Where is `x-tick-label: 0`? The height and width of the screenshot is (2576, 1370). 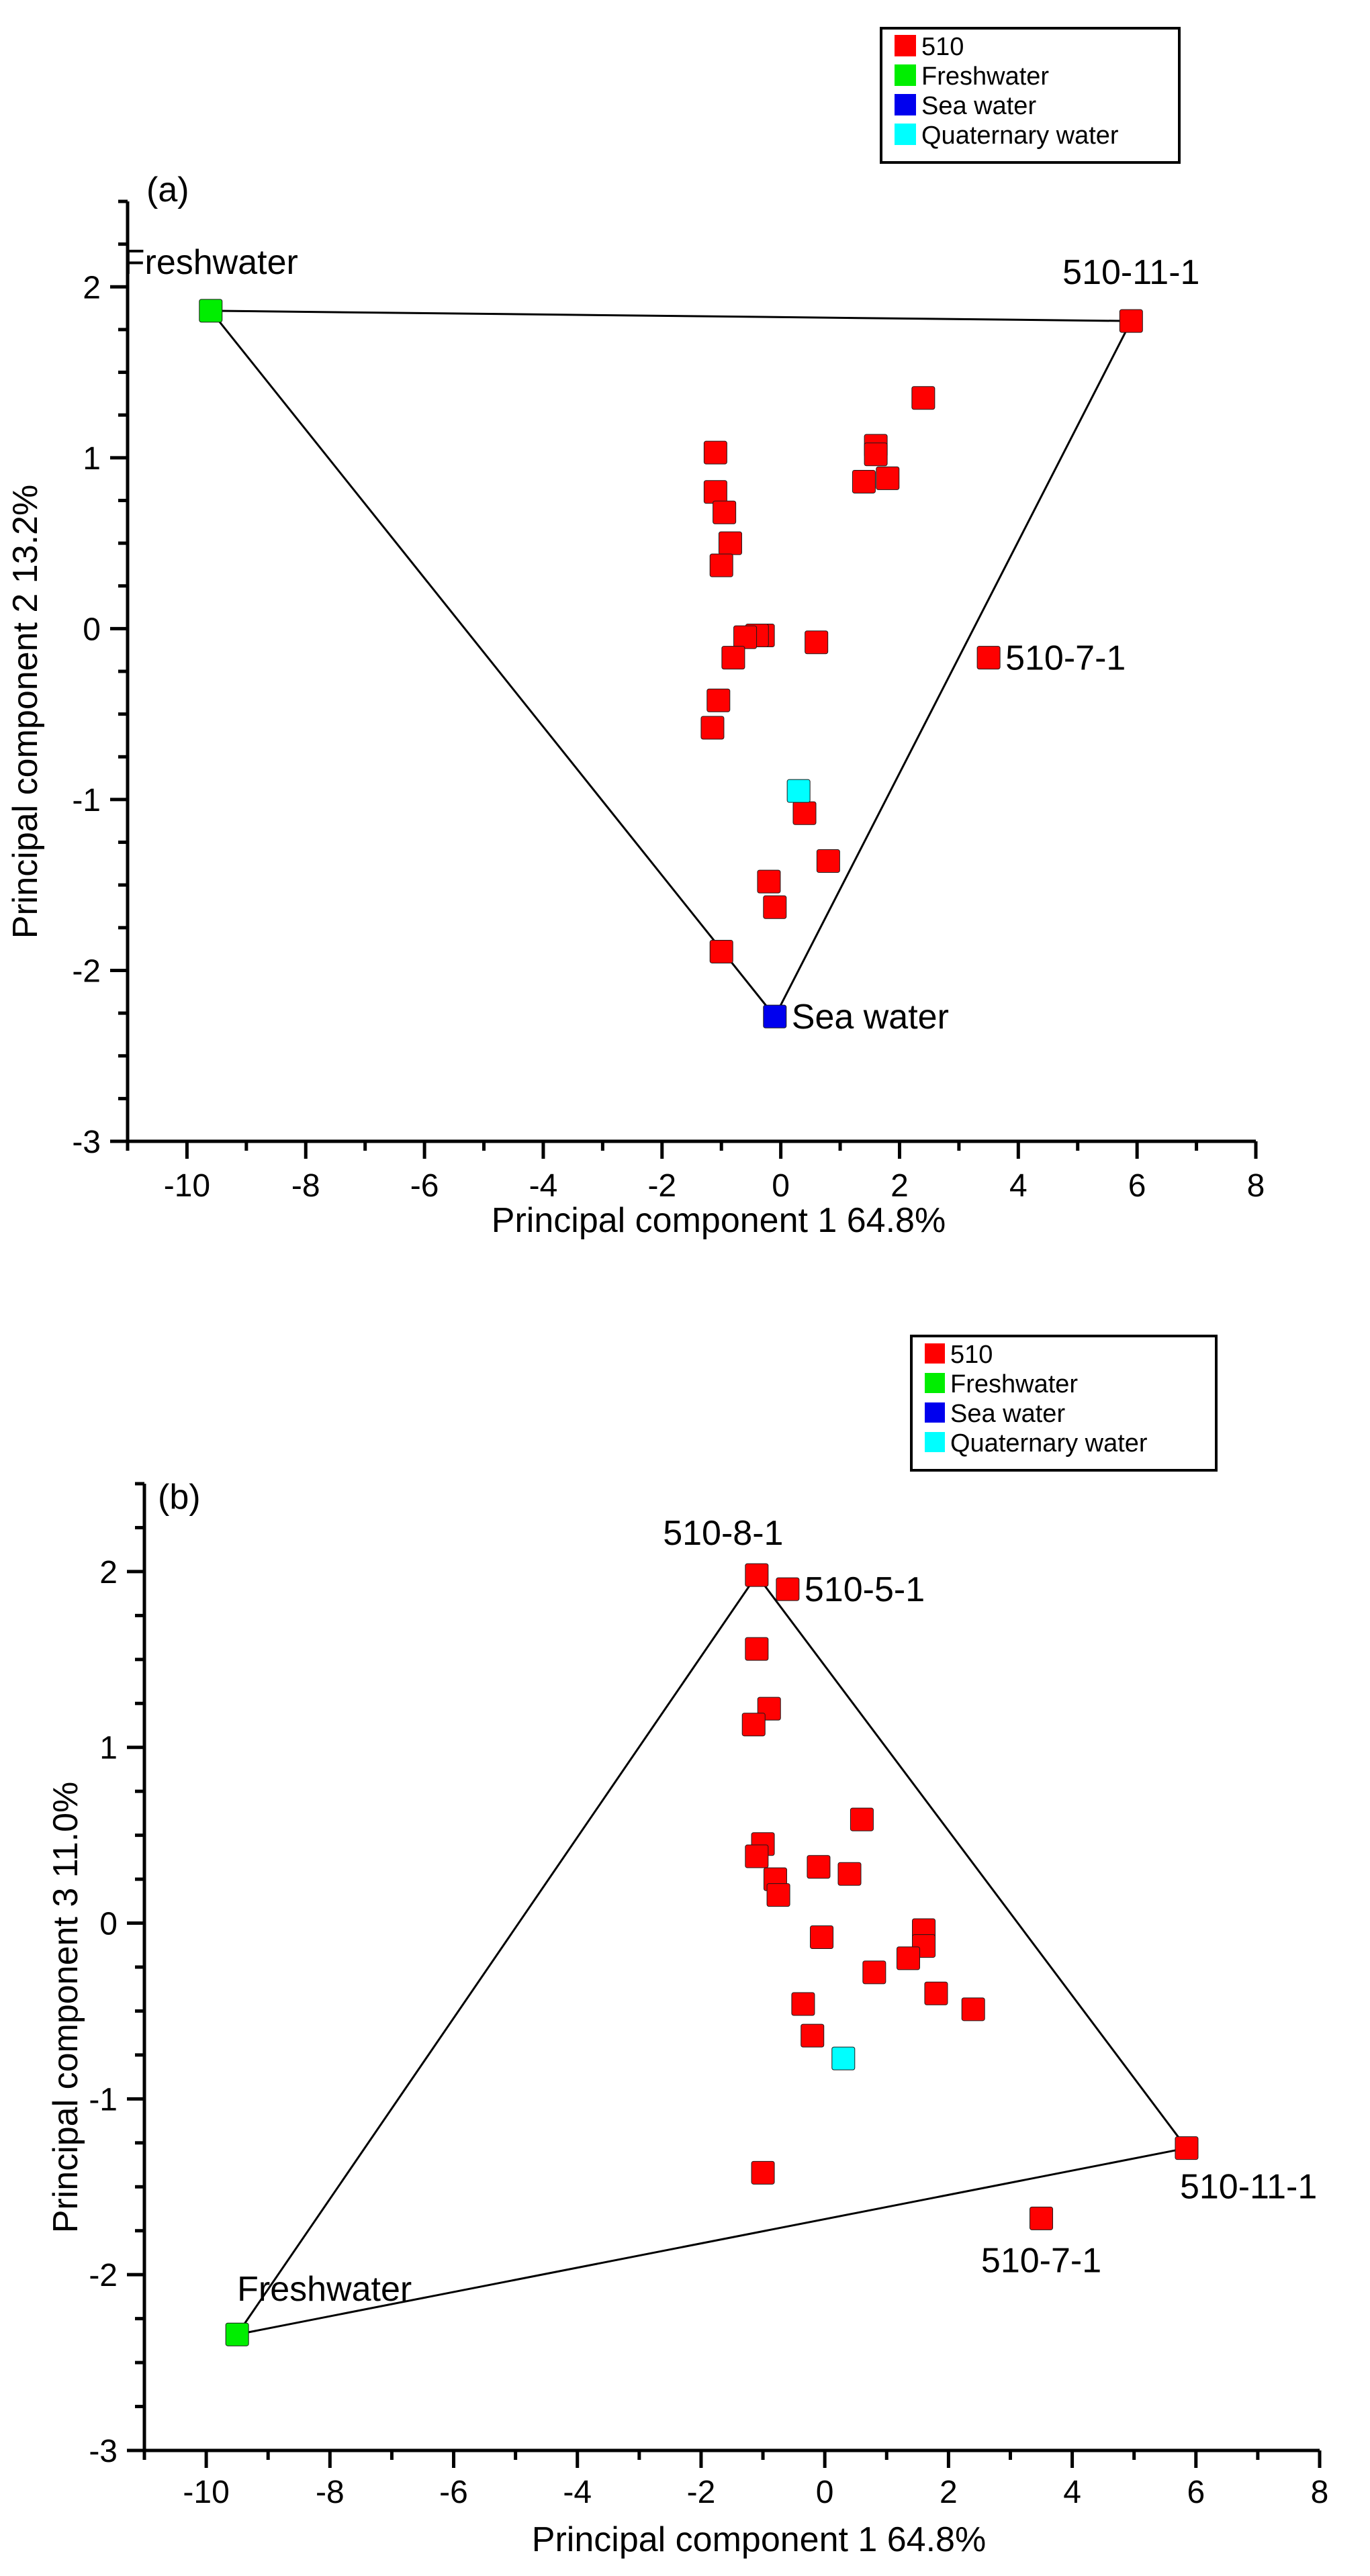
x-tick-label: 0 is located at coordinates (781, 1186).